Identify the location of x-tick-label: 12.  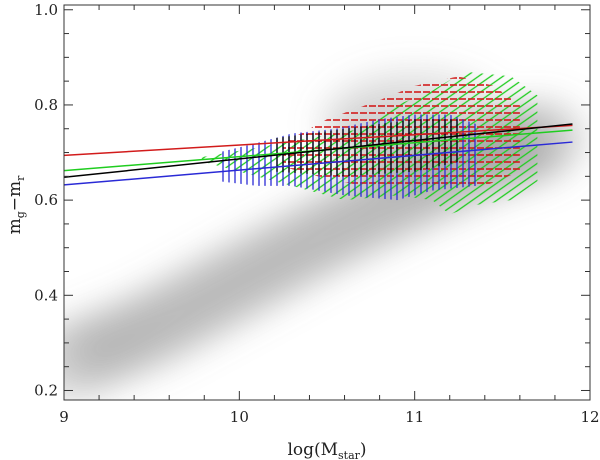
(589, 417).